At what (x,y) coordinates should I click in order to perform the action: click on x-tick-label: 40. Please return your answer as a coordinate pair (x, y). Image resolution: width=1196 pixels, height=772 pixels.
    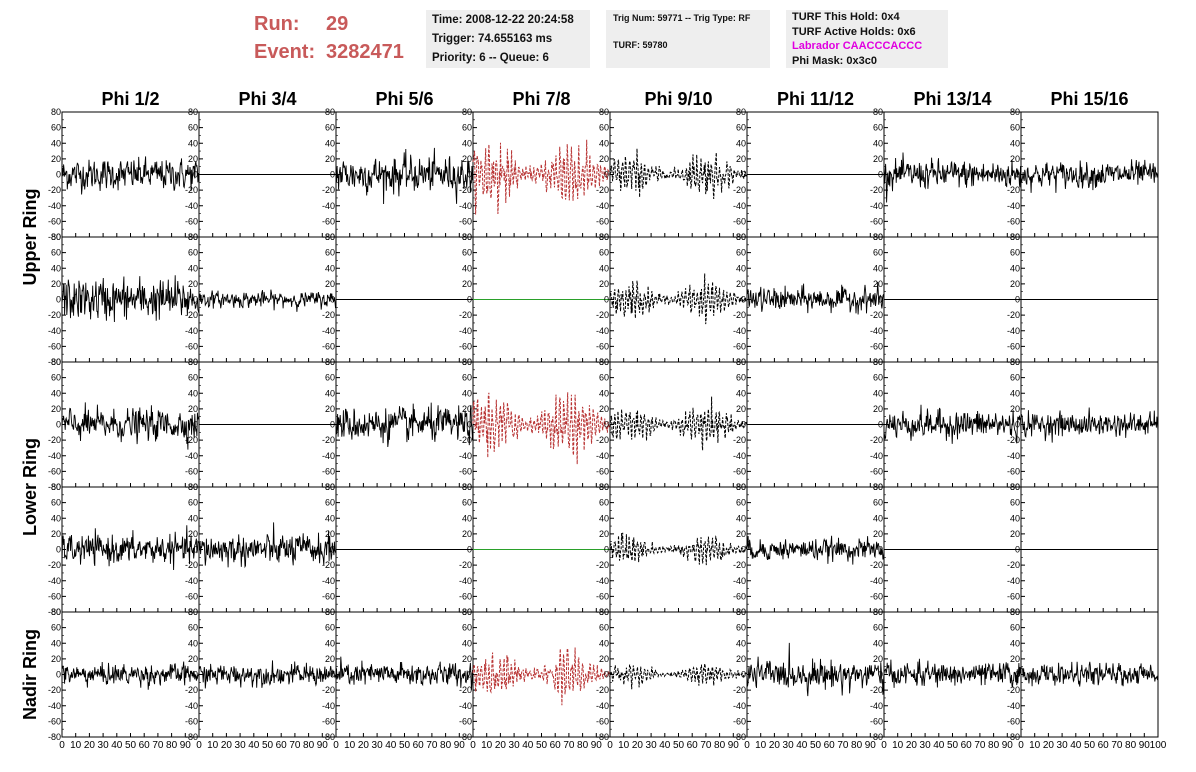
    Looking at the image, I should click on (1076, 745).